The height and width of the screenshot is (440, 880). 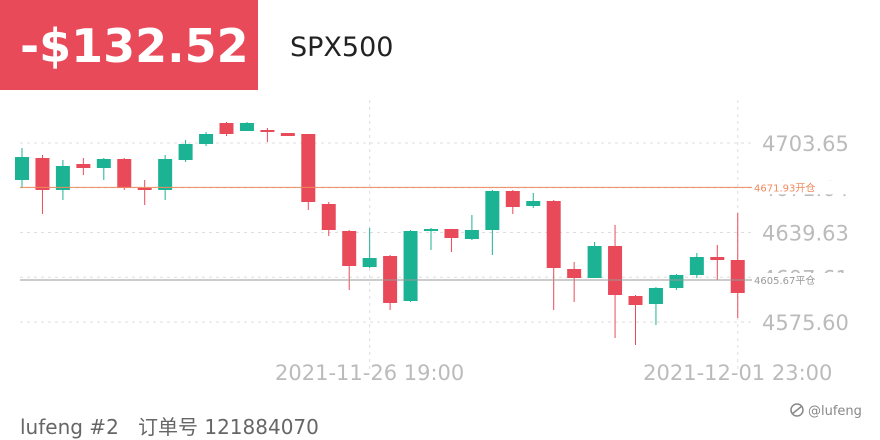 I want to click on position-label: 4605.67平仓, so click(x=784, y=280).